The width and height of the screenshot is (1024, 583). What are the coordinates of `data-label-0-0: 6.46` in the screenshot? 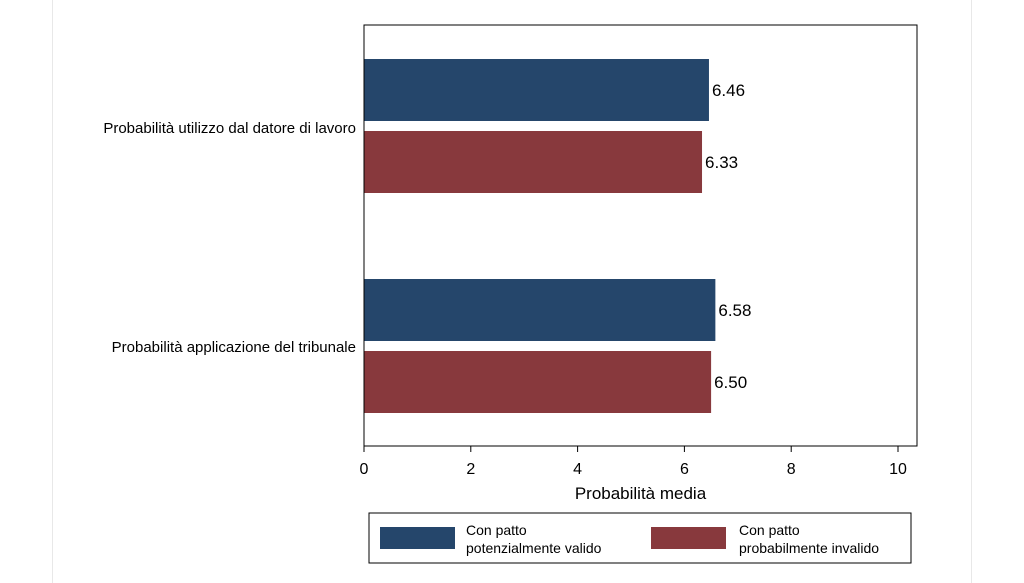 It's located at (728, 90).